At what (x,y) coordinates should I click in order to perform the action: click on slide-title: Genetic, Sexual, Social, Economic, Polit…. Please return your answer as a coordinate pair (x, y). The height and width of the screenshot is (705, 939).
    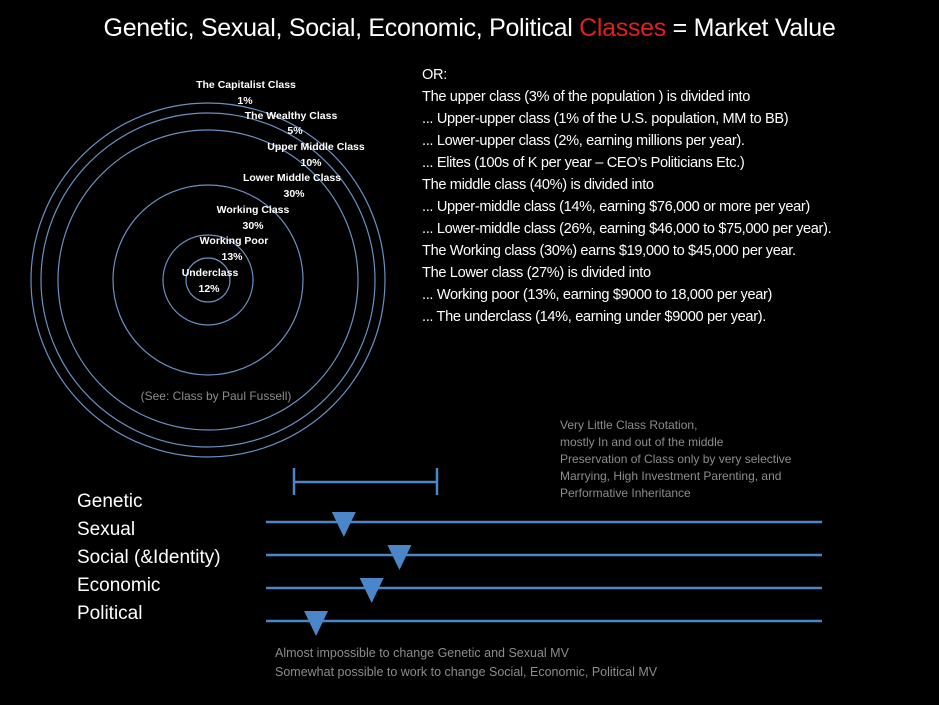
    Looking at the image, I should click on (469, 28).